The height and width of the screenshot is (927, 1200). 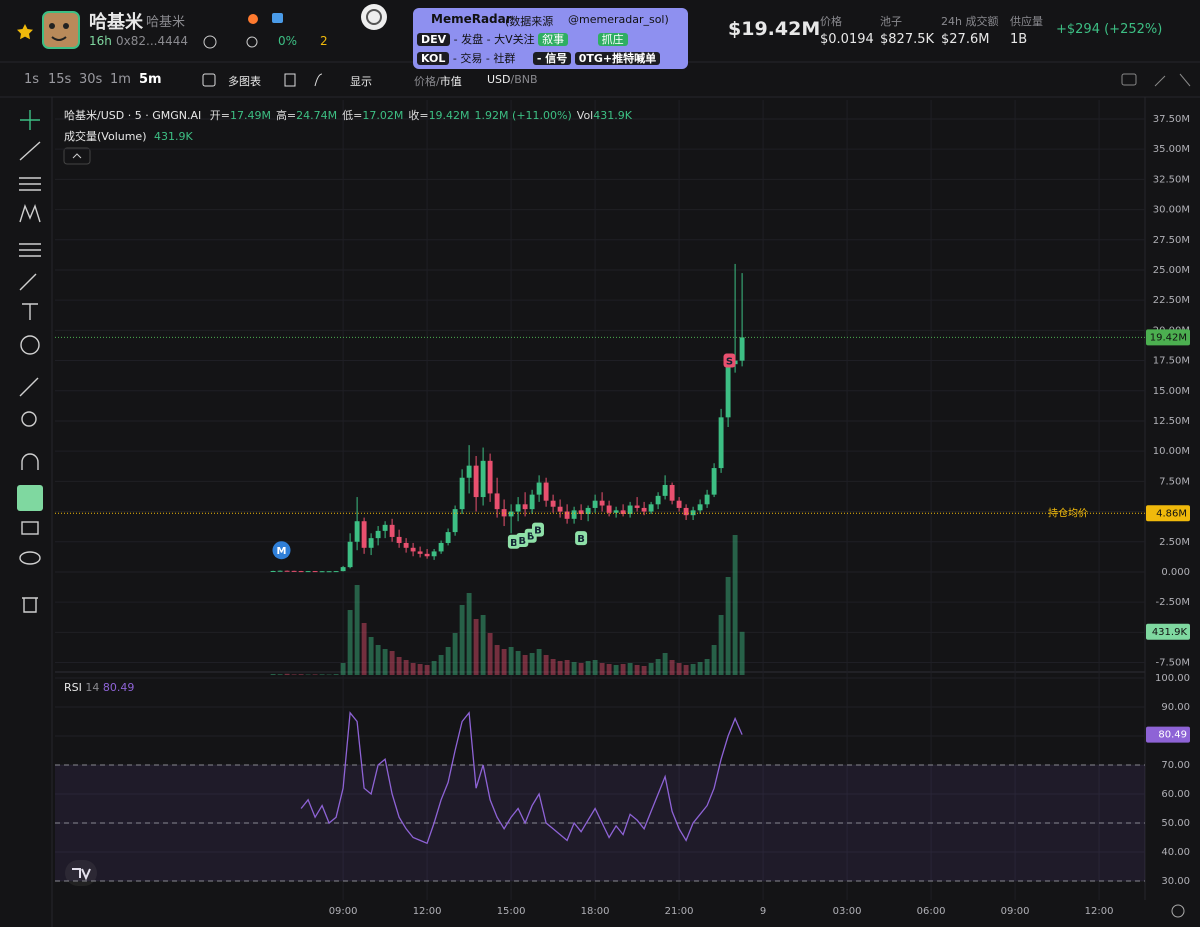 I want to click on stat-label: 24h 成交额, so click(x=970, y=21).